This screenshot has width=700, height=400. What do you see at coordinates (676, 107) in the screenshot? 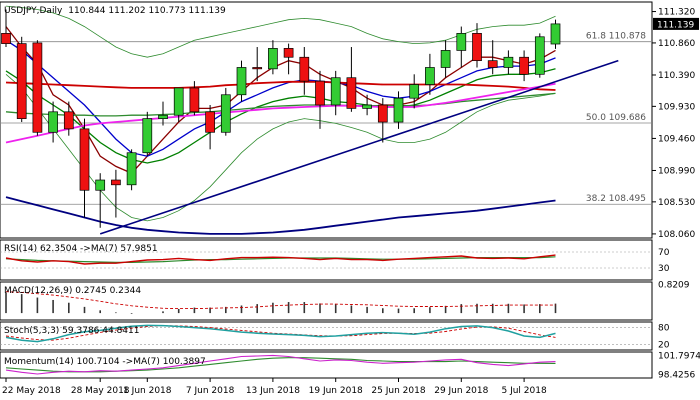
I see `price-y-tick-label: 109.930` at bounding box center [676, 107].